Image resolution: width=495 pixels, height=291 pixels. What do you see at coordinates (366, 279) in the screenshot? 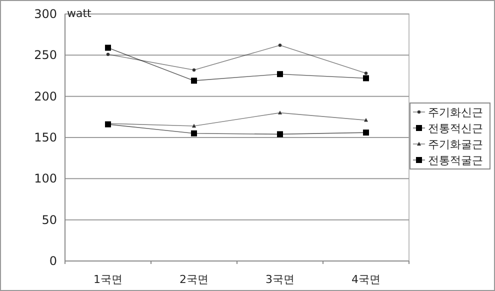
I see `x-tick-label: 4국면` at bounding box center [366, 279].